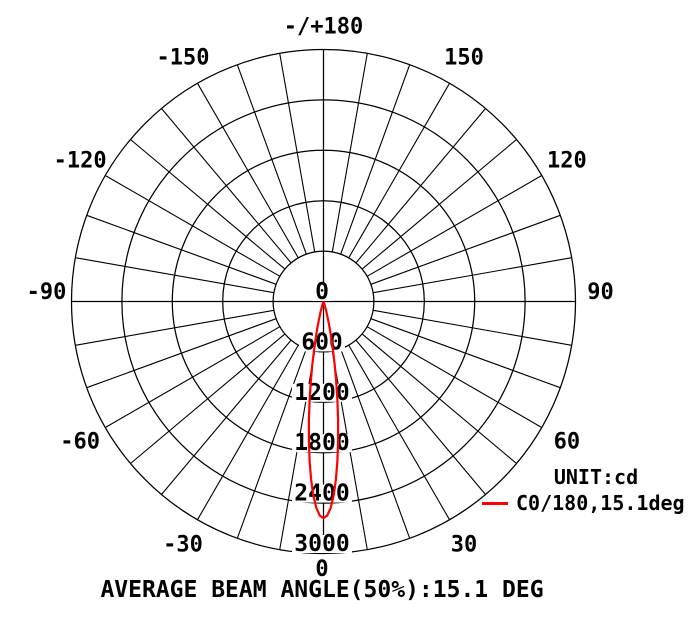 The image size is (700, 620). Describe the element at coordinates (323, 410) in the screenshot. I see `beam-curve` at that location.